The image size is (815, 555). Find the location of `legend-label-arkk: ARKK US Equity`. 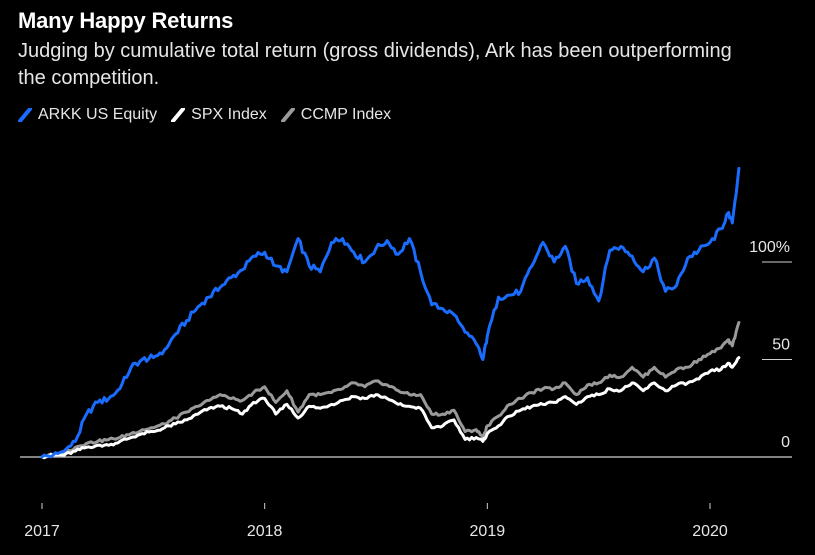

legend-label-arkk: ARKK US Equity is located at coordinates (98, 114).